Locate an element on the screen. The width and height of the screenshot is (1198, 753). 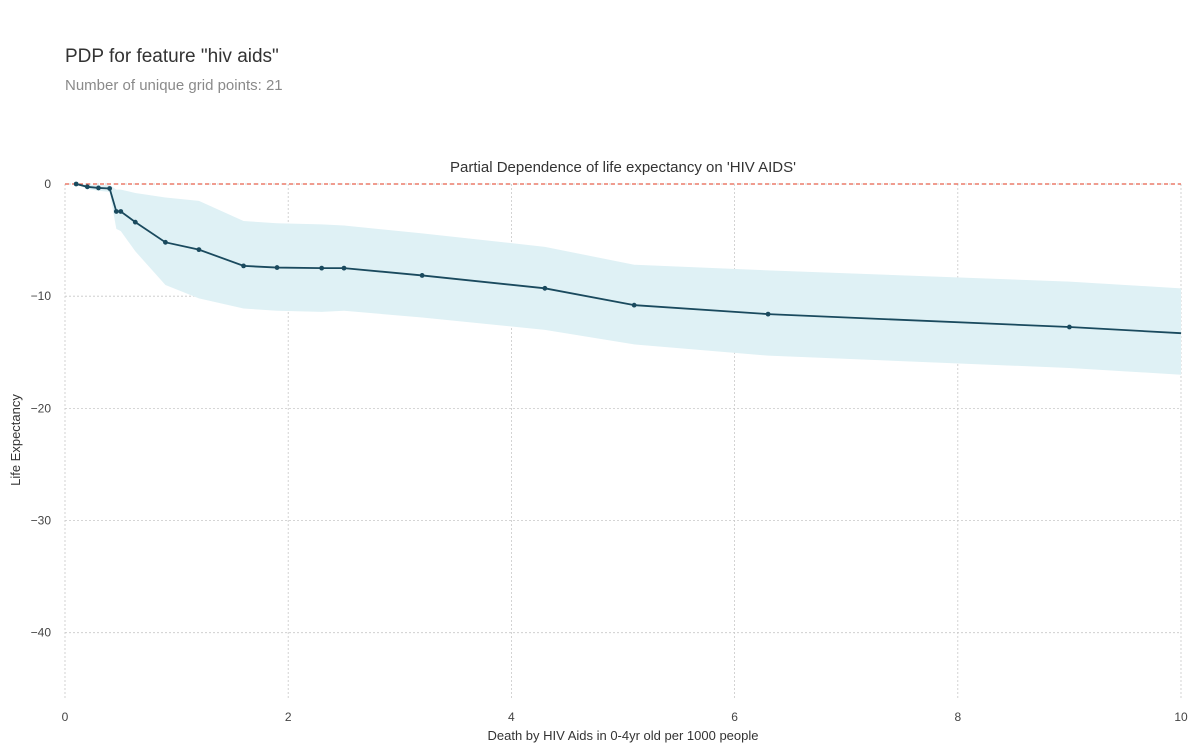
x-tick-label: 0 is located at coordinates (65, 717).